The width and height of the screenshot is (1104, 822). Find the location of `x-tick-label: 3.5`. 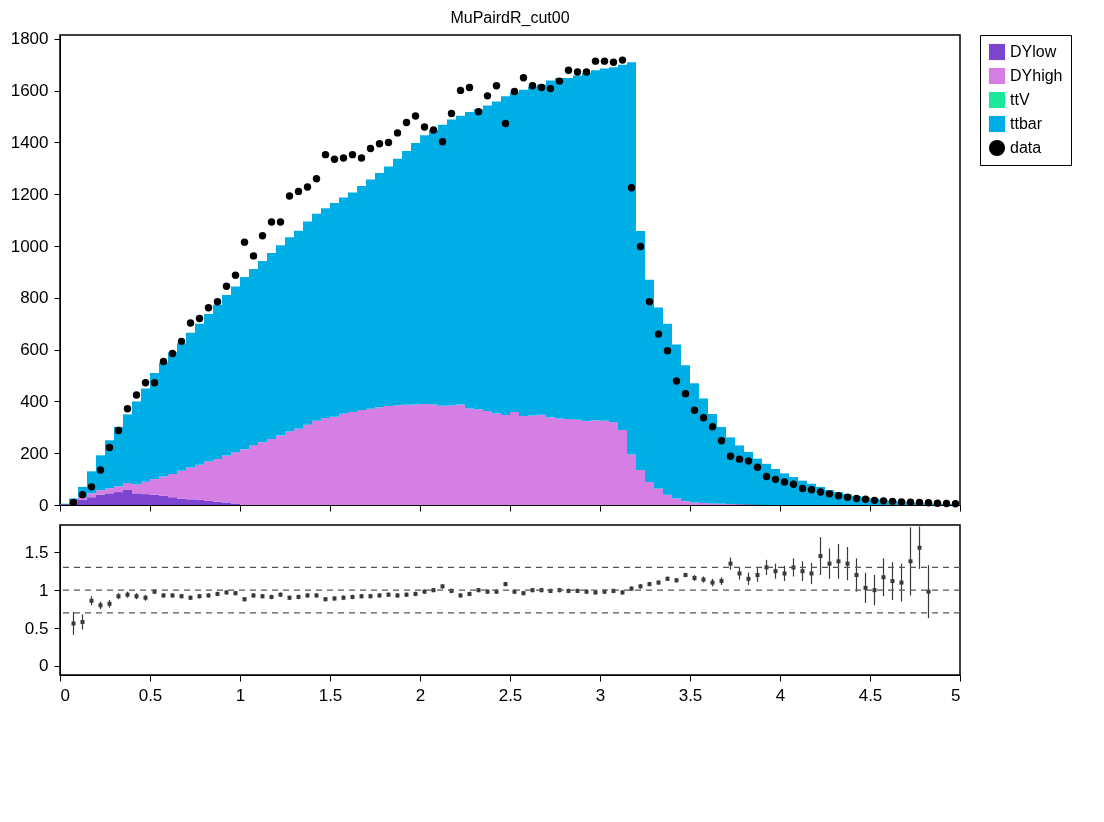

x-tick-label: 3.5 is located at coordinates (690, 695).